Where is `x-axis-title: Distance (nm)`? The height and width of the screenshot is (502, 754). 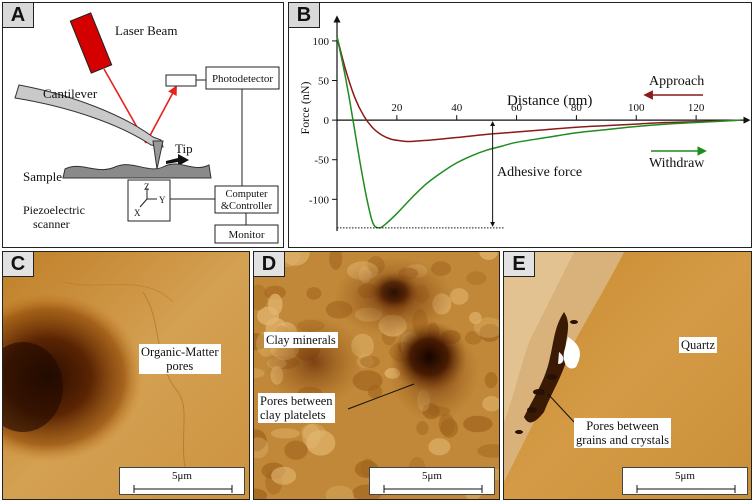
x-axis-title: Distance (nm) is located at coordinates (549, 101).